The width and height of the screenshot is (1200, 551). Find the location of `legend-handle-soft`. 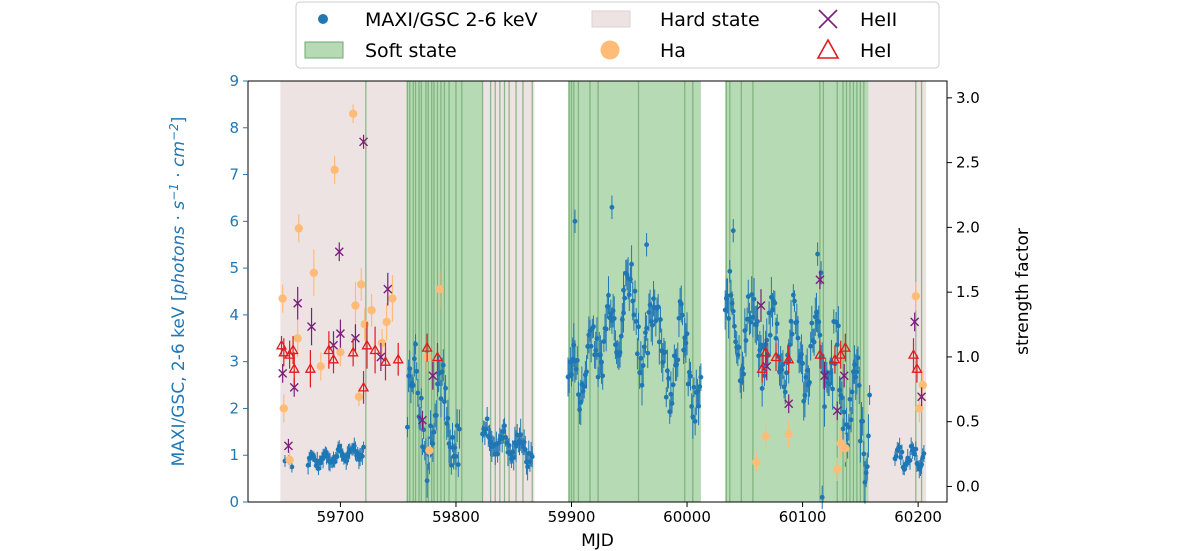

legend-handle-soft is located at coordinates (324, 50).